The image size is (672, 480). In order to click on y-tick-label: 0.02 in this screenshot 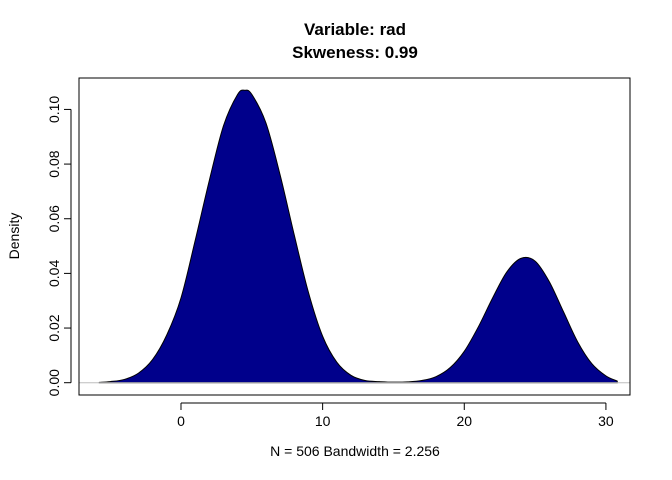, I will do `click(54, 327)`.